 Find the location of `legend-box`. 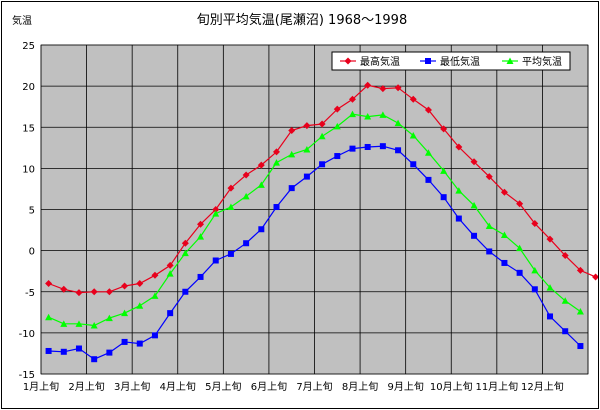

legend-box is located at coordinates (451, 61).